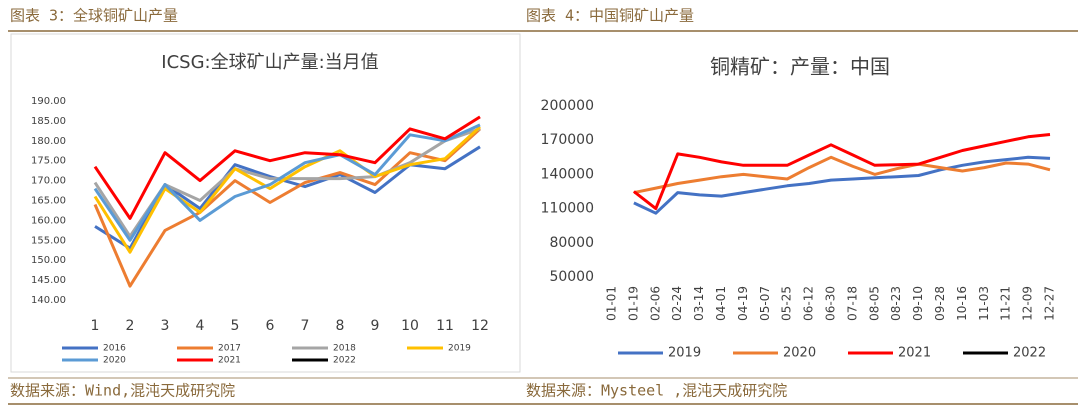 The width and height of the screenshot is (1080, 408). What do you see at coordinates (48, 300) in the screenshot?
I see `y-tick-label: 140.00` at bounding box center [48, 300].